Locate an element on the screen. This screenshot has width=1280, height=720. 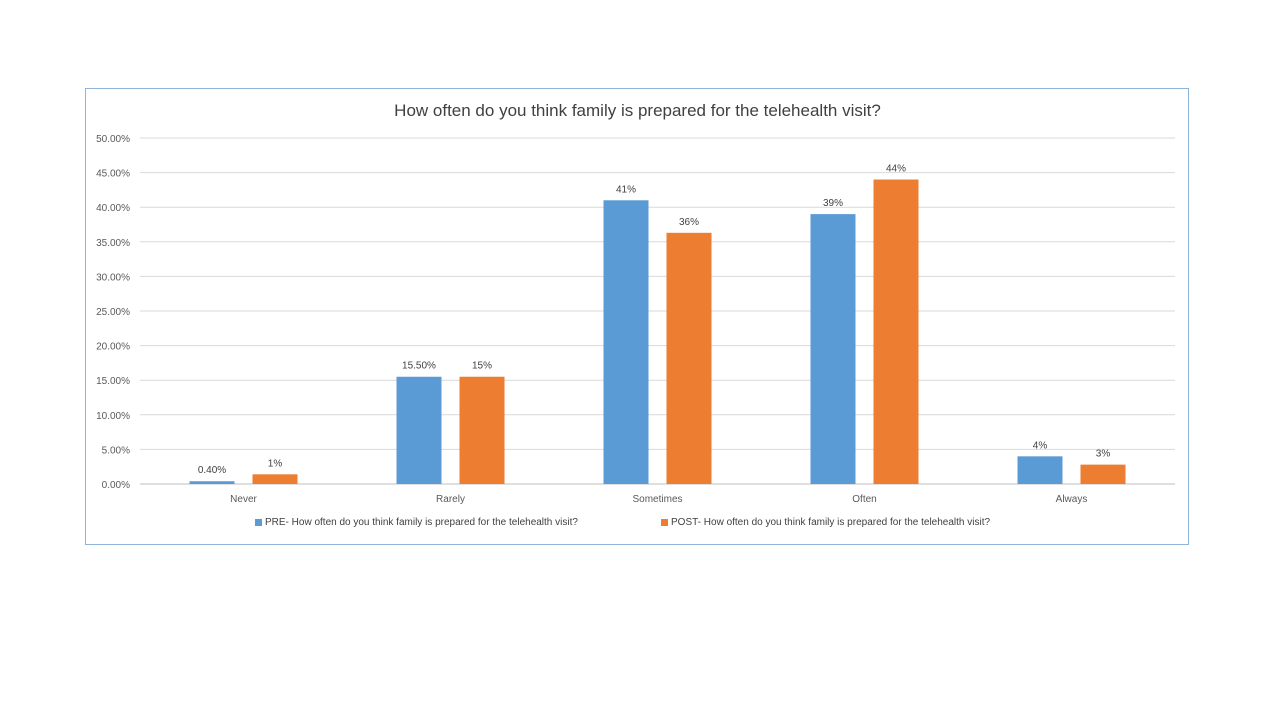
x-tick-label: Rarely is located at coordinates (450, 499).